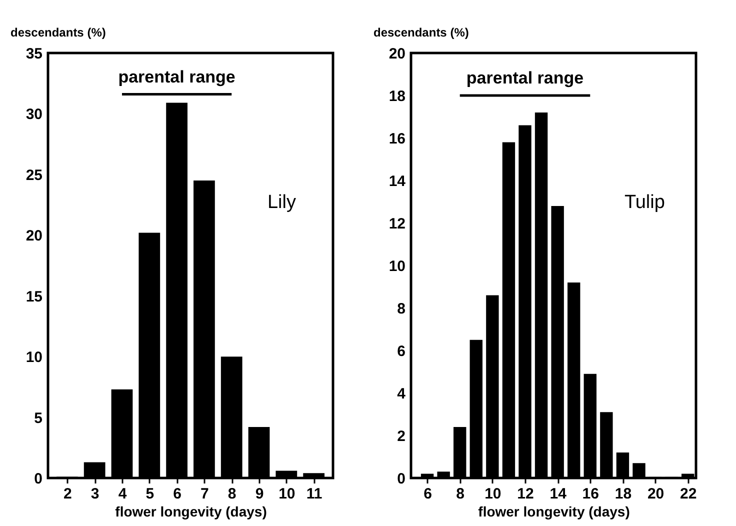 The width and height of the screenshot is (736, 526). I want to click on x-tick-label: 5, so click(150, 494).